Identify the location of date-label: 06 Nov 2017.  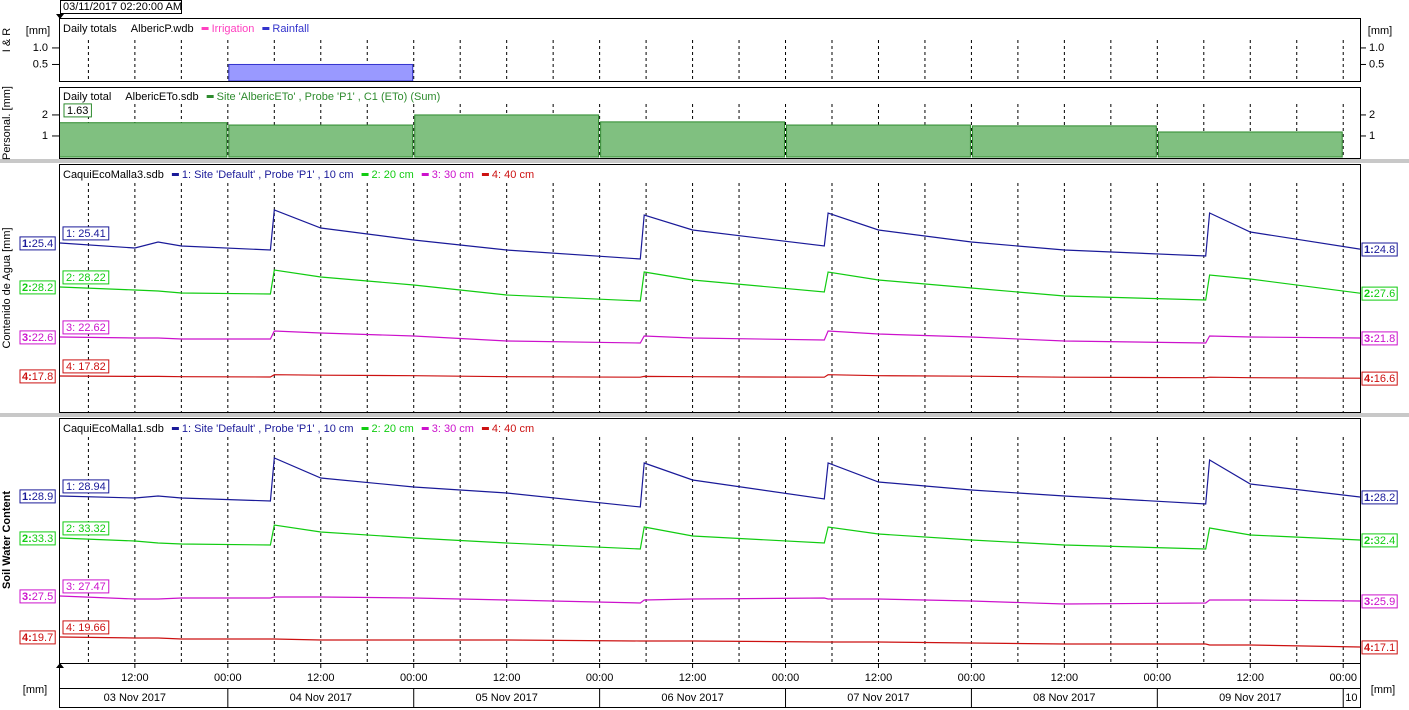
(692, 698).